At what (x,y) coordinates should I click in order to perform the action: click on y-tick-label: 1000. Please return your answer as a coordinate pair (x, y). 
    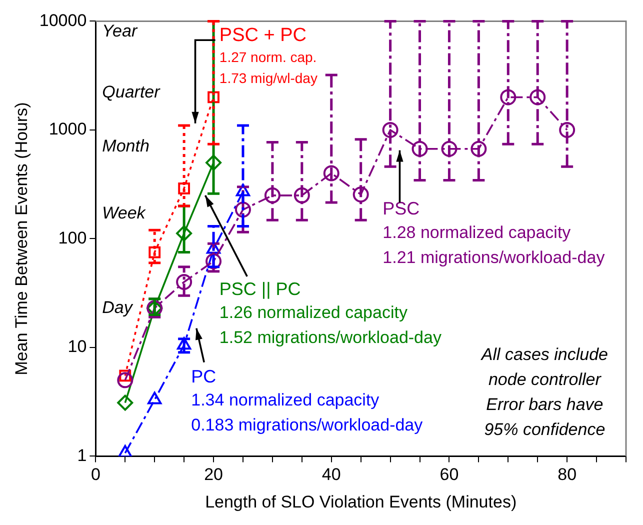
    Looking at the image, I should click on (67, 129).